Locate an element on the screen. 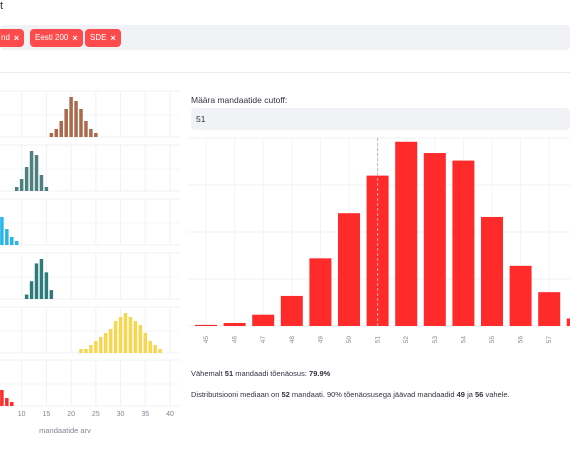 The width and height of the screenshot is (570, 452). median-suffix: vahele. is located at coordinates (497, 394).